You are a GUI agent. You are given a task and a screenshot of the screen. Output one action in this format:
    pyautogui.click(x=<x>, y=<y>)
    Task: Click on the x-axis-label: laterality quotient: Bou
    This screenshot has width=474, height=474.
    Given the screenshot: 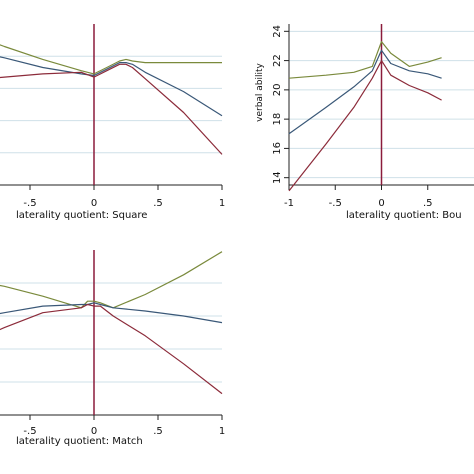 What is the action you would take?
    pyautogui.click(x=404, y=215)
    